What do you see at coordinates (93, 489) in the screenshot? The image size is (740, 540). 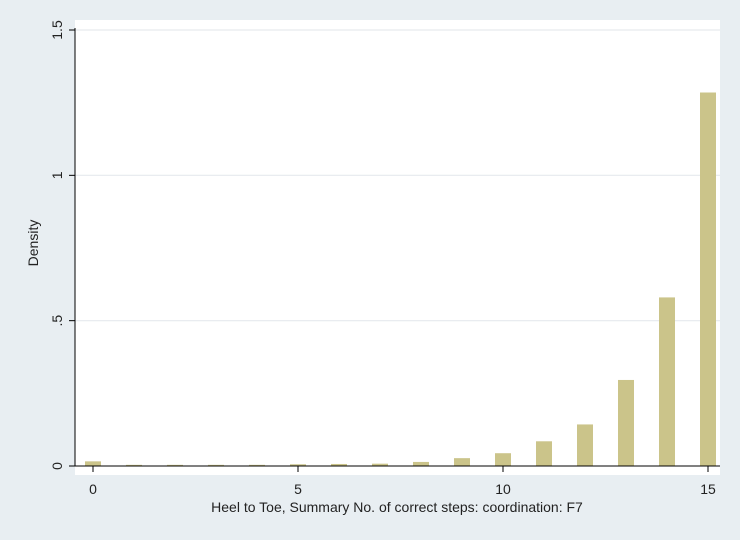 I see `x-tick-label-0: 0` at bounding box center [93, 489].